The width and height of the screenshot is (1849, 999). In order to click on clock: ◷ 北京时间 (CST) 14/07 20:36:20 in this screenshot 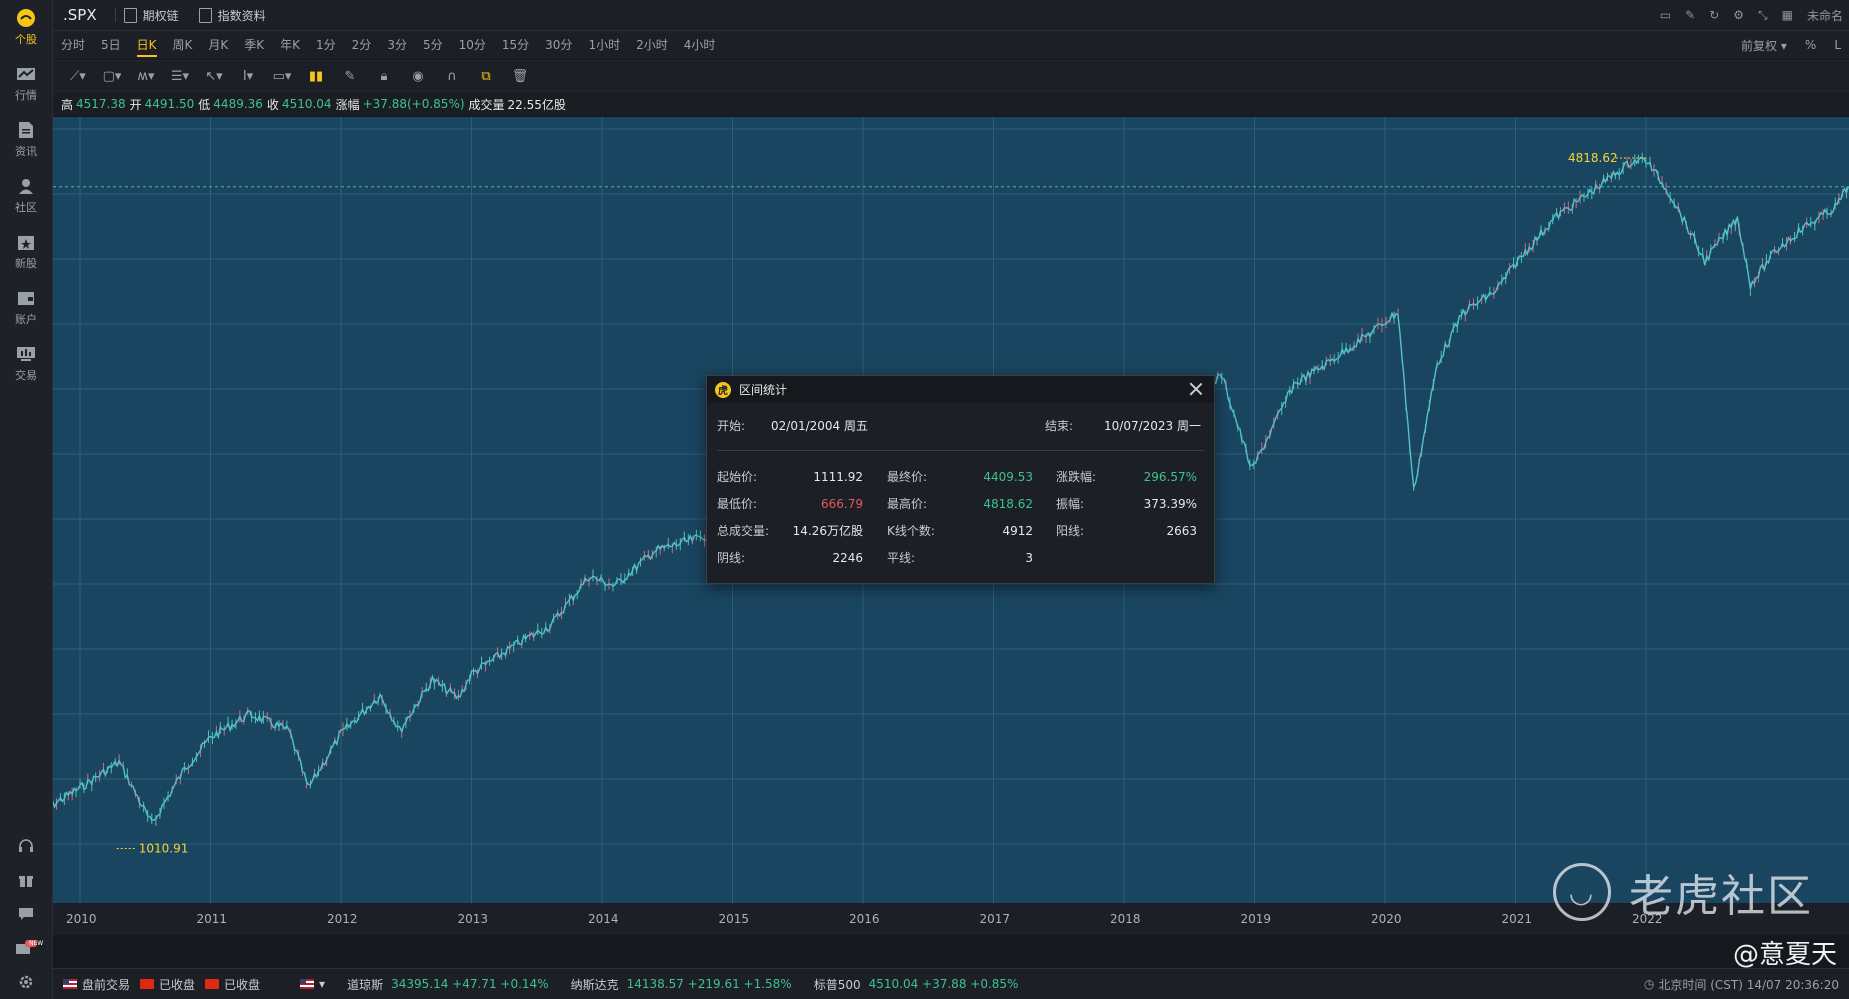, I will do `click(1741, 984)`.